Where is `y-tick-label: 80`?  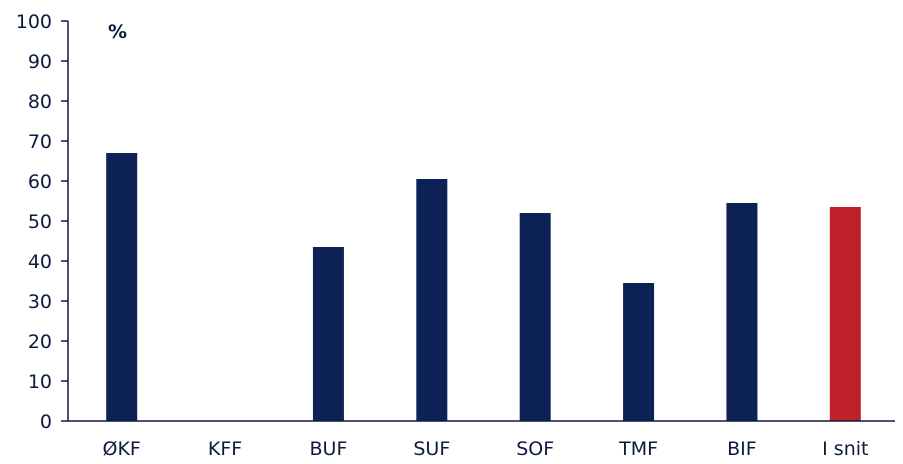
y-tick-label: 80 is located at coordinates (40, 102).